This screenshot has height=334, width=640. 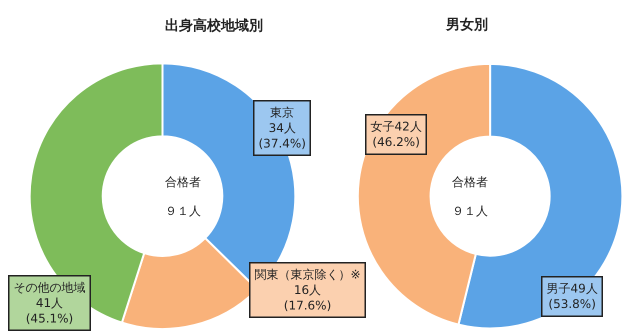 What do you see at coordinates (50, 303) in the screenshot?
I see `data-label: その他の地域 41人 (45.1%)` at bounding box center [50, 303].